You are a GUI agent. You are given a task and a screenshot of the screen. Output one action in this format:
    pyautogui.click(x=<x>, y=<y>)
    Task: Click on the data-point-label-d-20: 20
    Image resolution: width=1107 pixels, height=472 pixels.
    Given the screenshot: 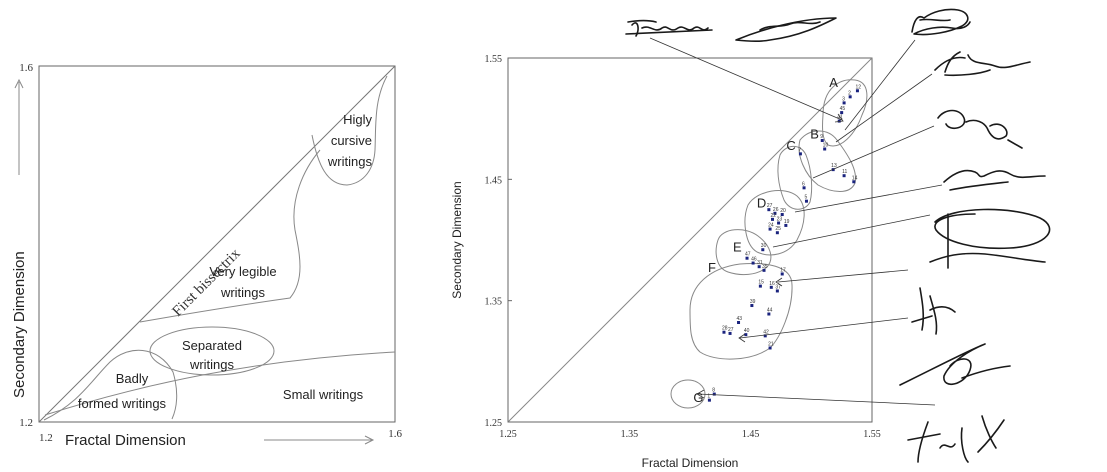 What is the action you would take?
    pyautogui.click(x=783, y=211)
    